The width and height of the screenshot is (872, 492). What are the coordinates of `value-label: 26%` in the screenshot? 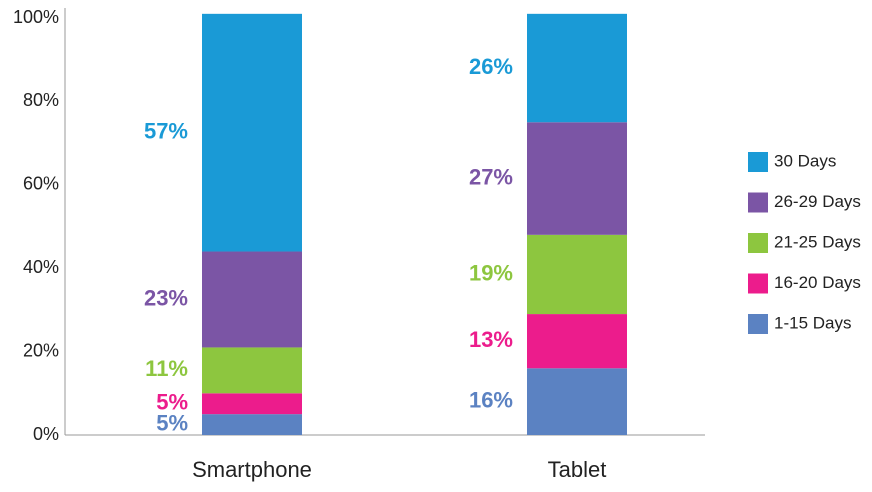 It's located at (491, 66).